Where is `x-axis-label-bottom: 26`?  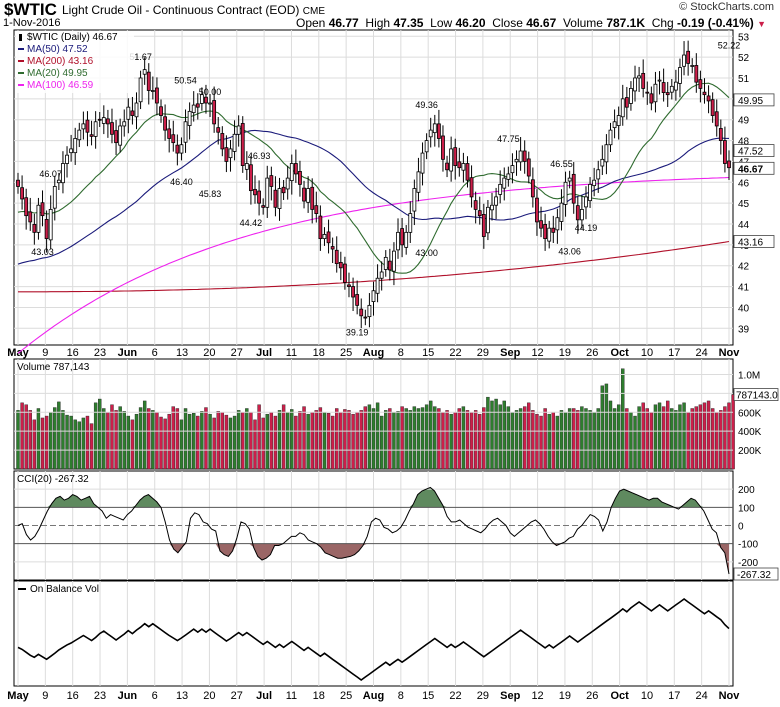 x-axis-label-bottom: 26 is located at coordinates (592, 696).